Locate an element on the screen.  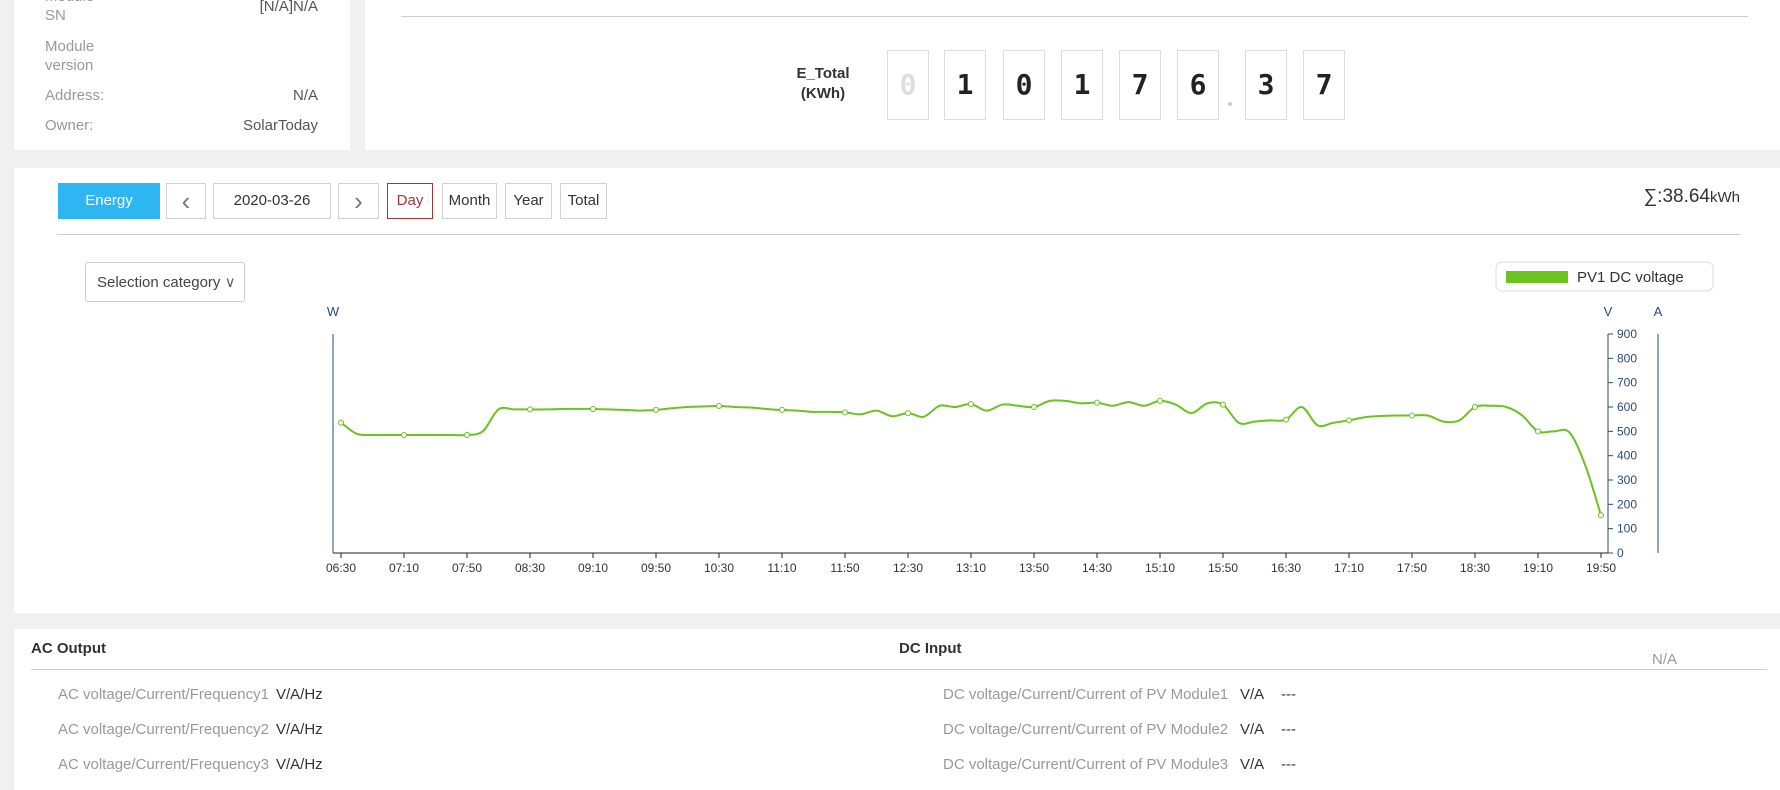
info-value: N/A is located at coordinates (305, 95).